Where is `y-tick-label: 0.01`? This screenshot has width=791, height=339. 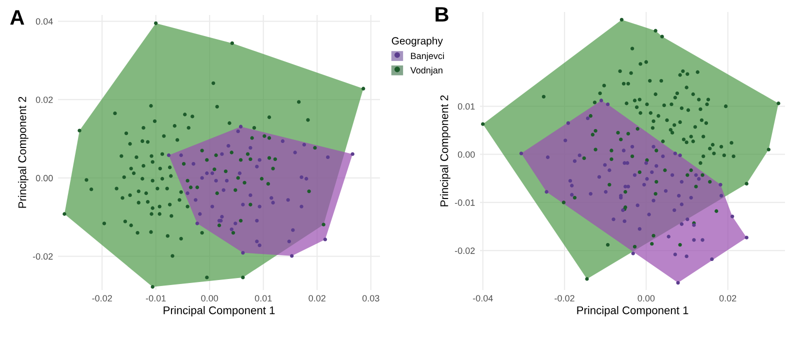
y-tick-label: 0.01 is located at coordinates (466, 106).